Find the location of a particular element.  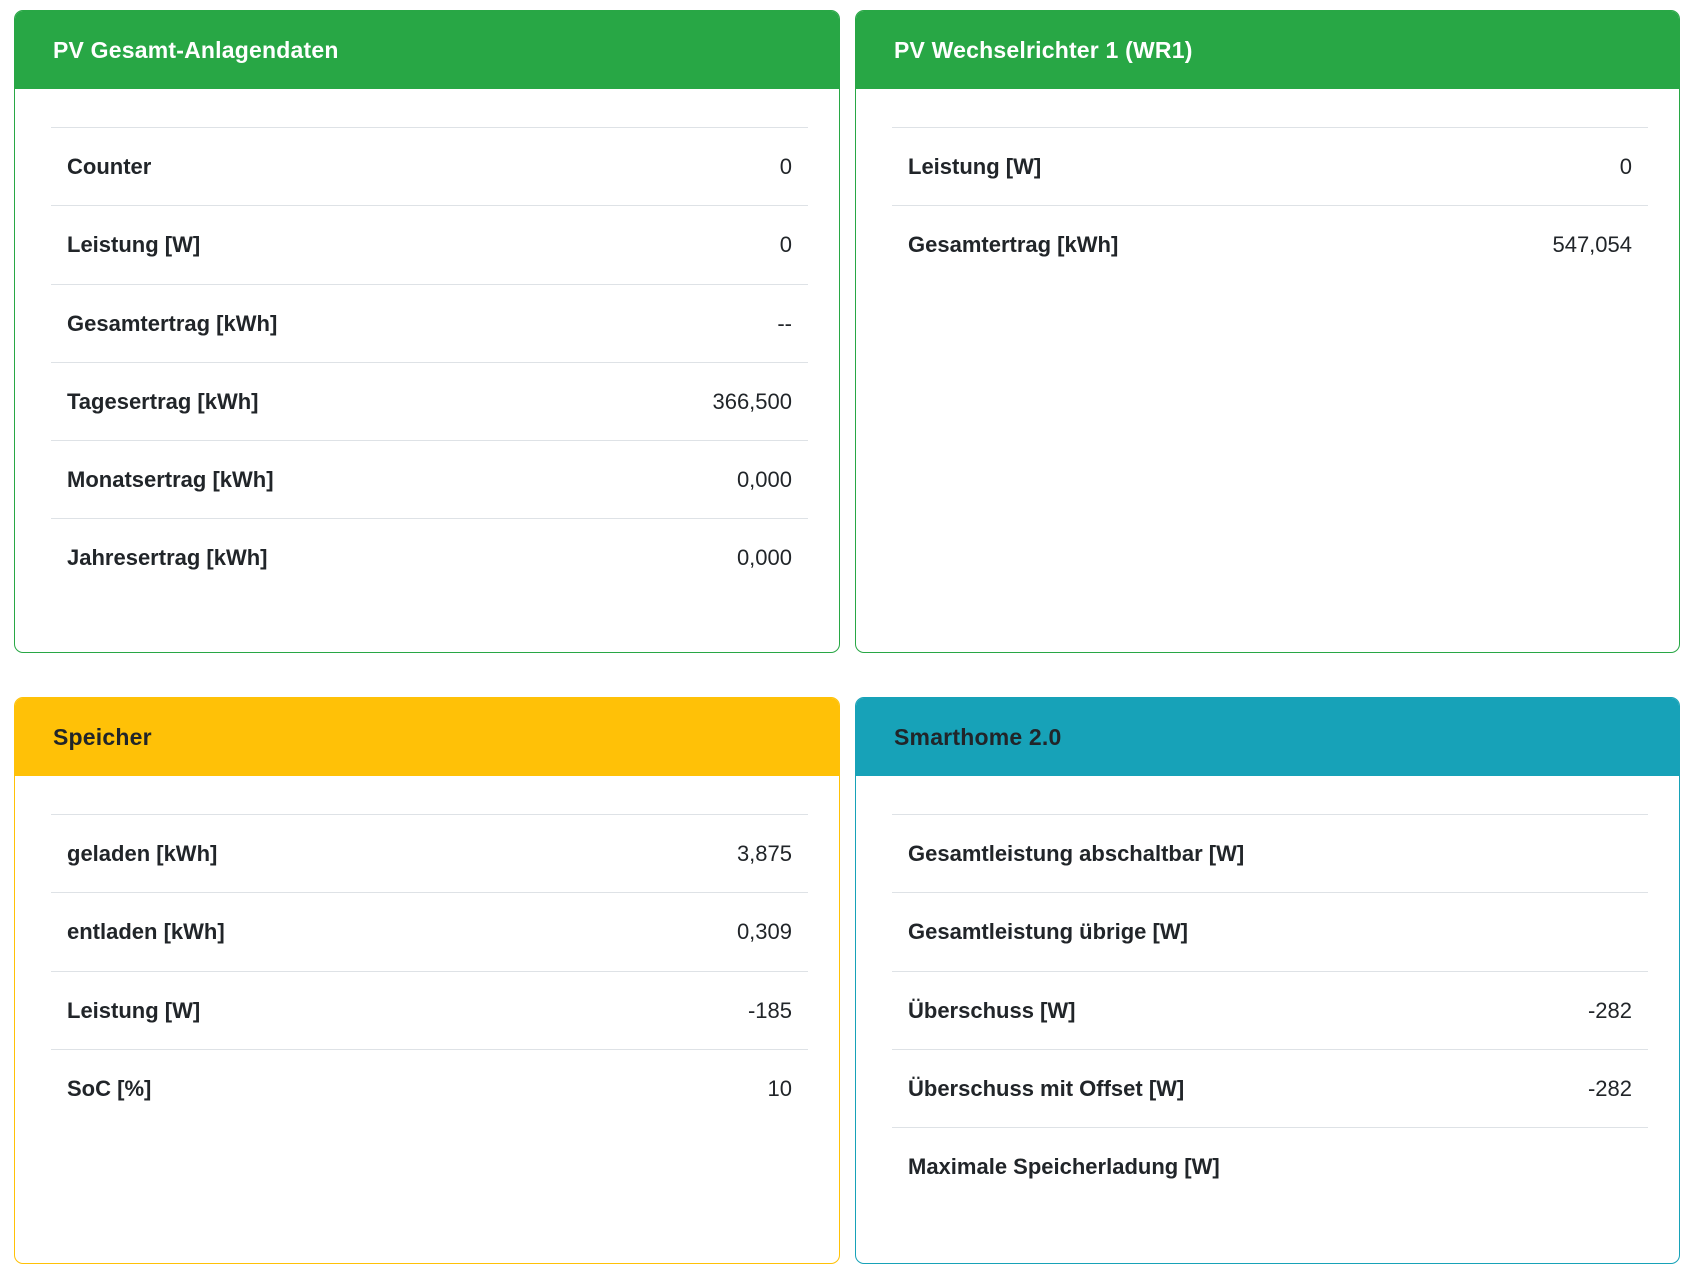

card-body: Leistung [W] 0 Gesamtertrag [kWh] 547,054 is located at coordinates (1267, 186).